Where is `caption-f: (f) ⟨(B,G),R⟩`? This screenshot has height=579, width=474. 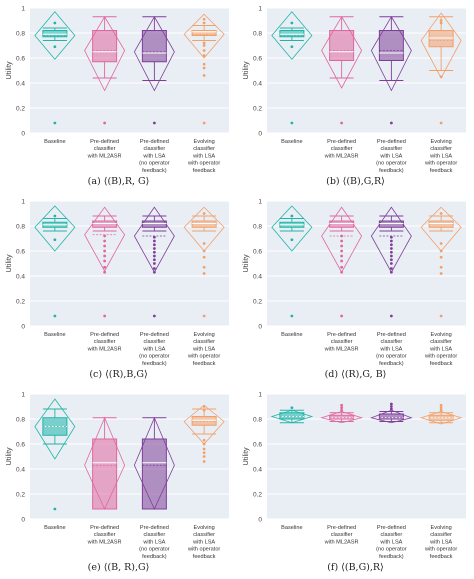
caption-f: (f) ⟨(B,G),R⟩ is located at coordinates (355, 567).